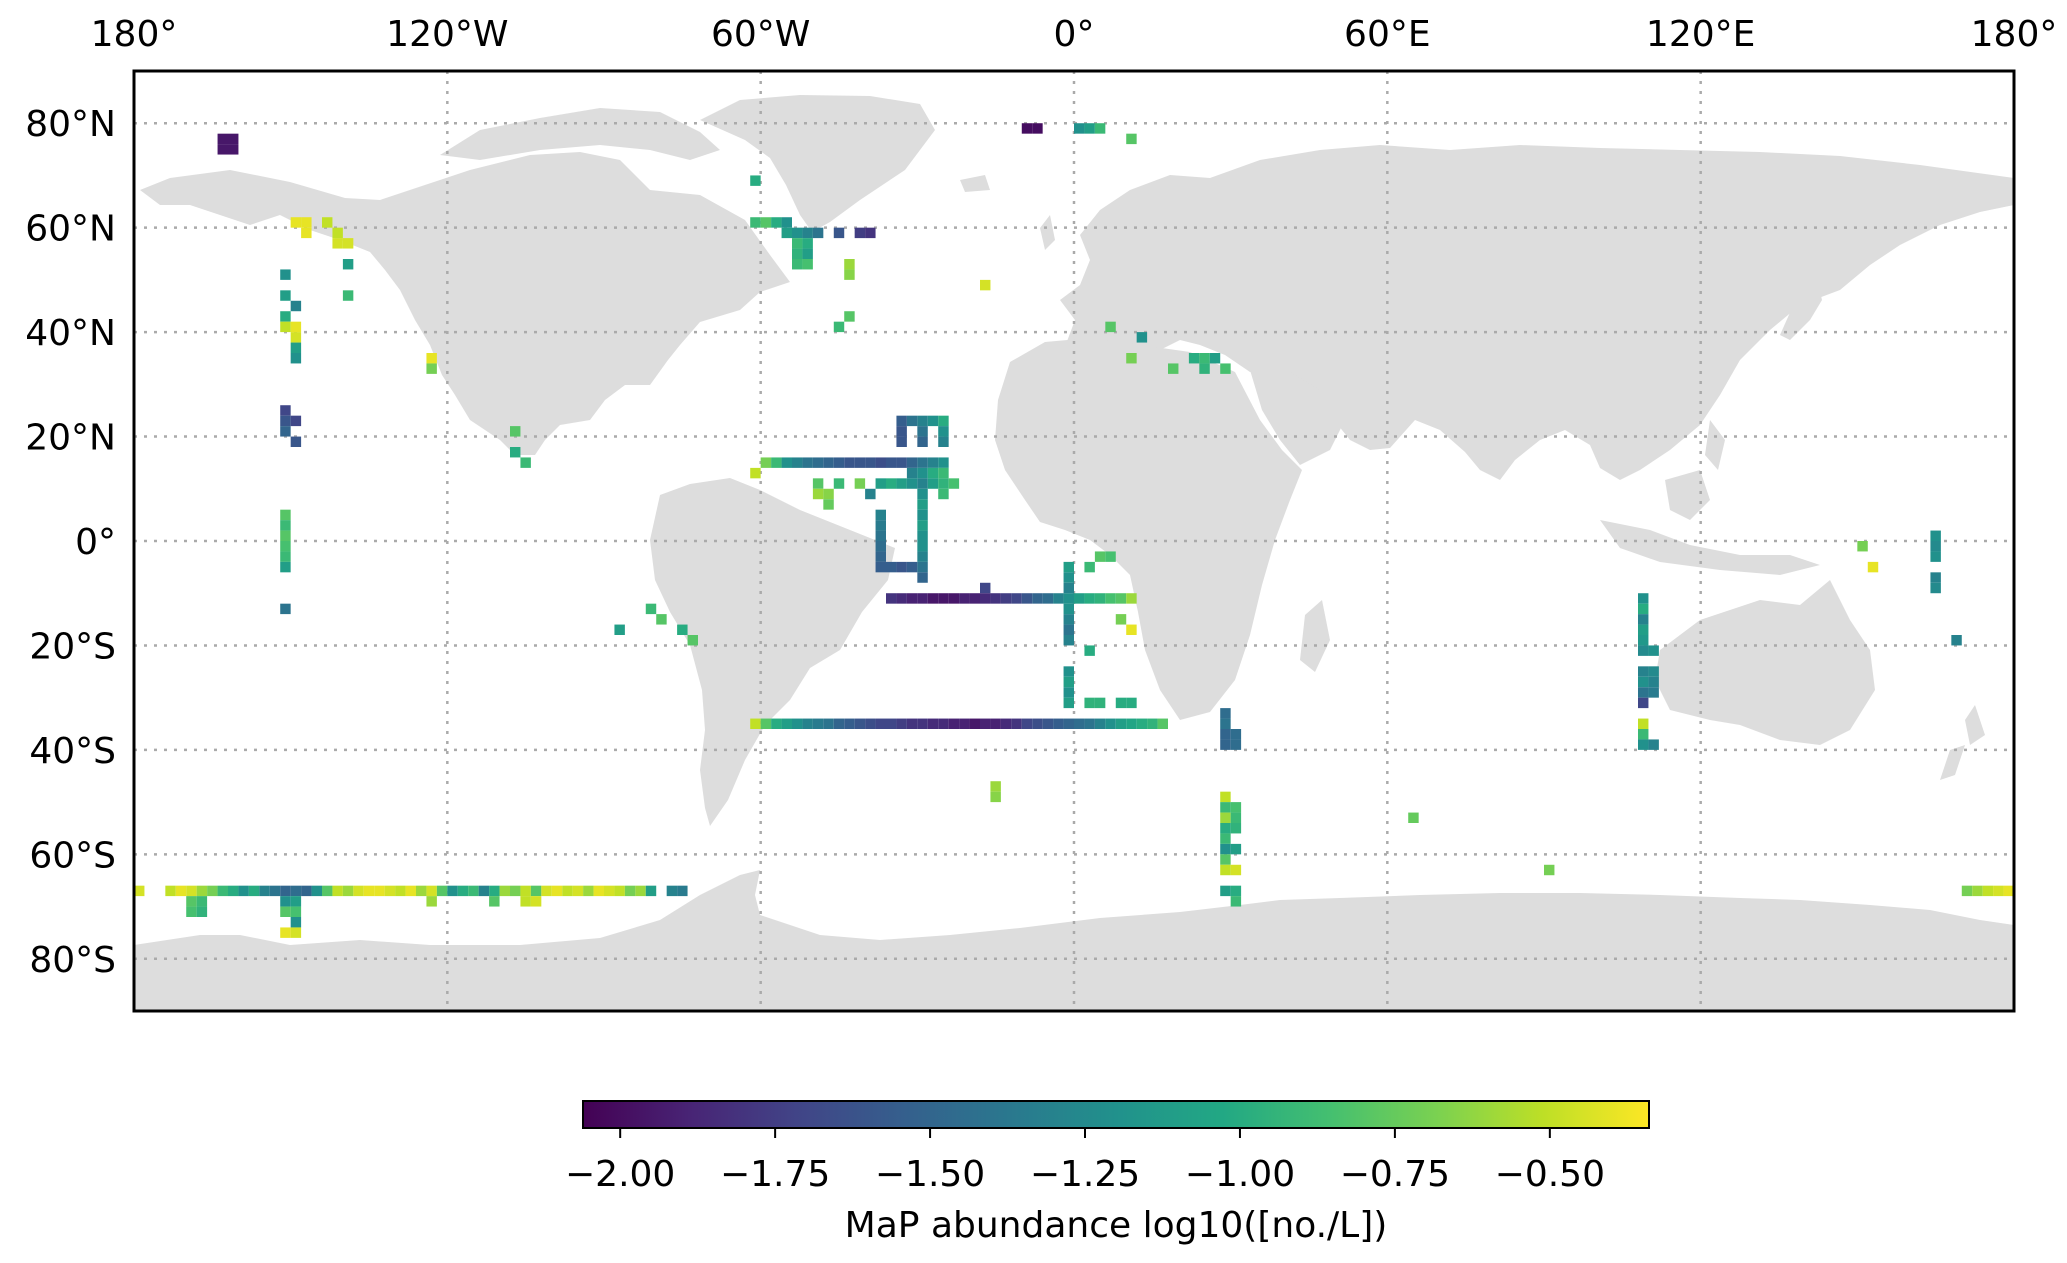 The width and height of the screenshot is (2067, 1263). I want to click on lon-tick-label: 60°W, so click(760, 34).